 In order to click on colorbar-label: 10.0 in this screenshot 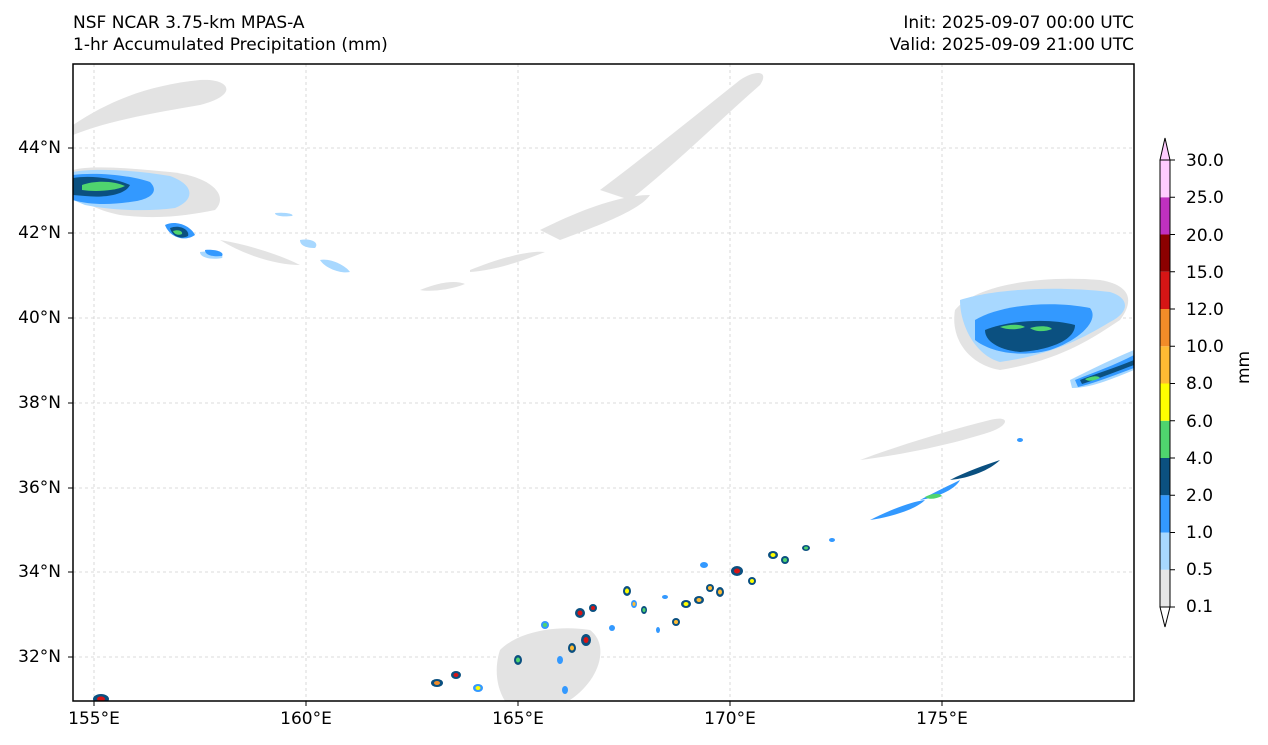, I will do `click(1205, 347)`.